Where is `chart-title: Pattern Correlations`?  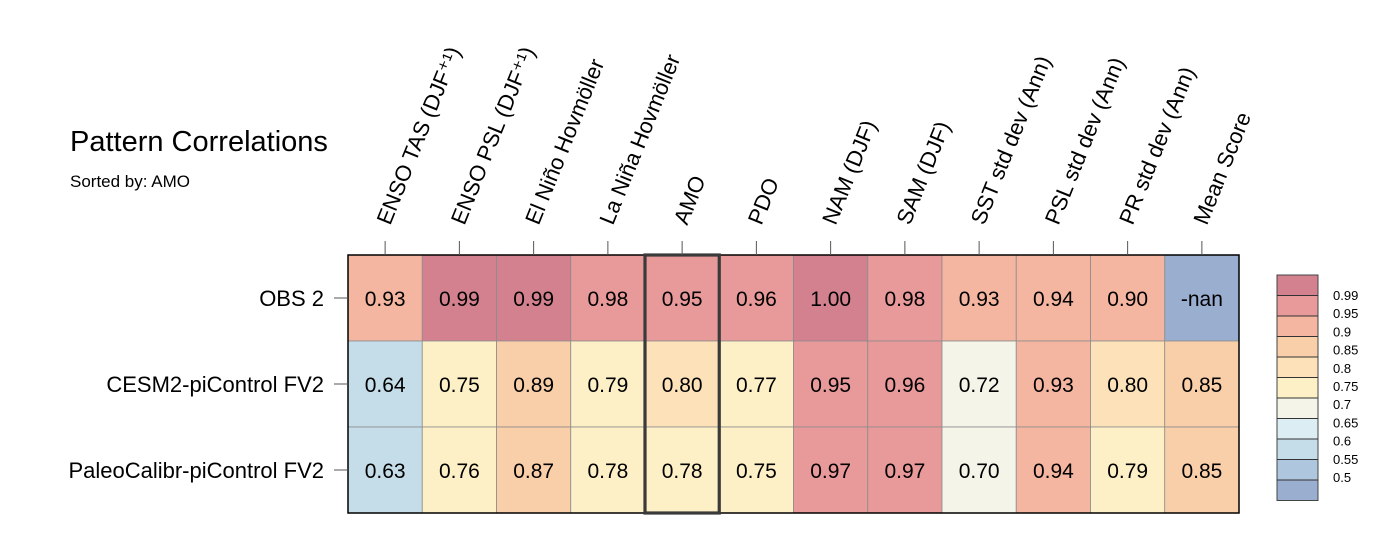
chart-title: Pattern Correlations is located at coordinates (199, 142).